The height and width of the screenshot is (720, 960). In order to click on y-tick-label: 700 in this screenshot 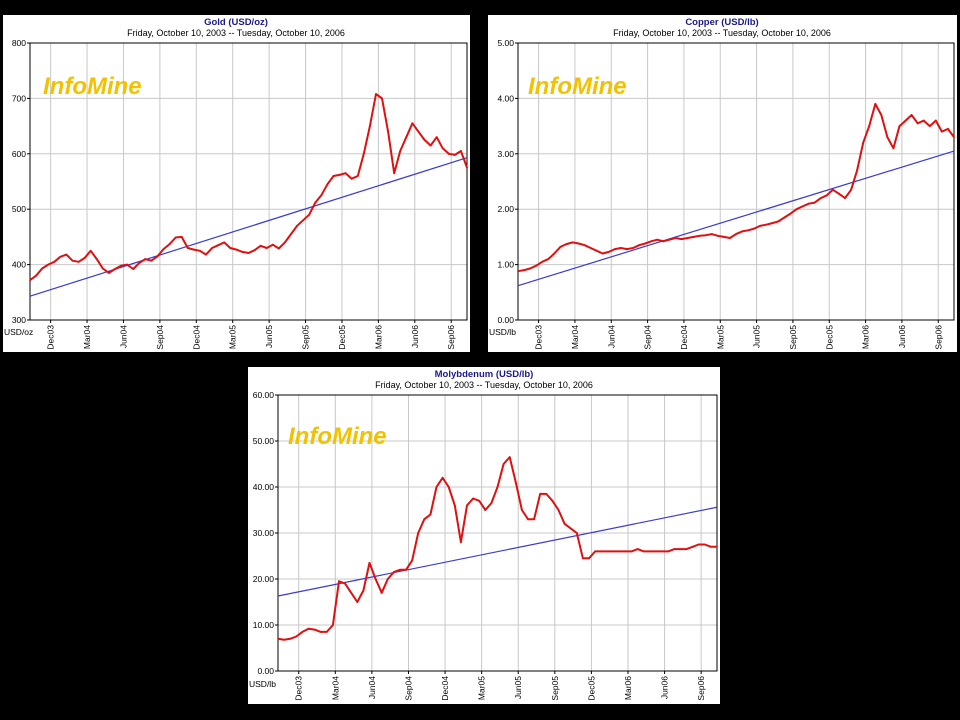, I will do `click(19, 98)`.